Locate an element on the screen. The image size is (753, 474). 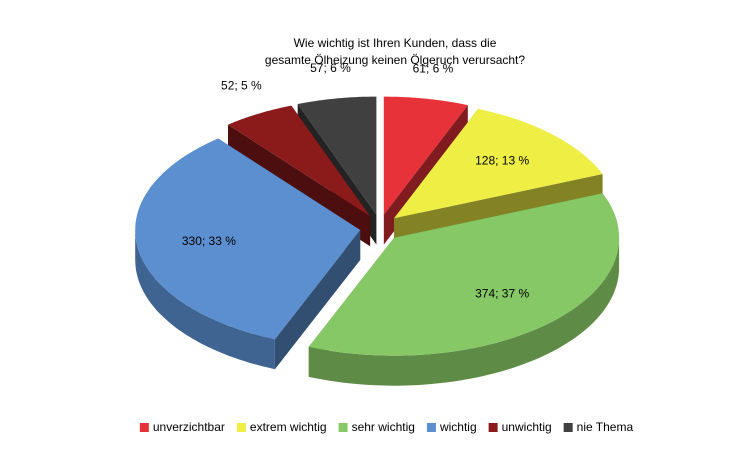
legend-label: sehr wichtig is located at coordinates (383, 427).